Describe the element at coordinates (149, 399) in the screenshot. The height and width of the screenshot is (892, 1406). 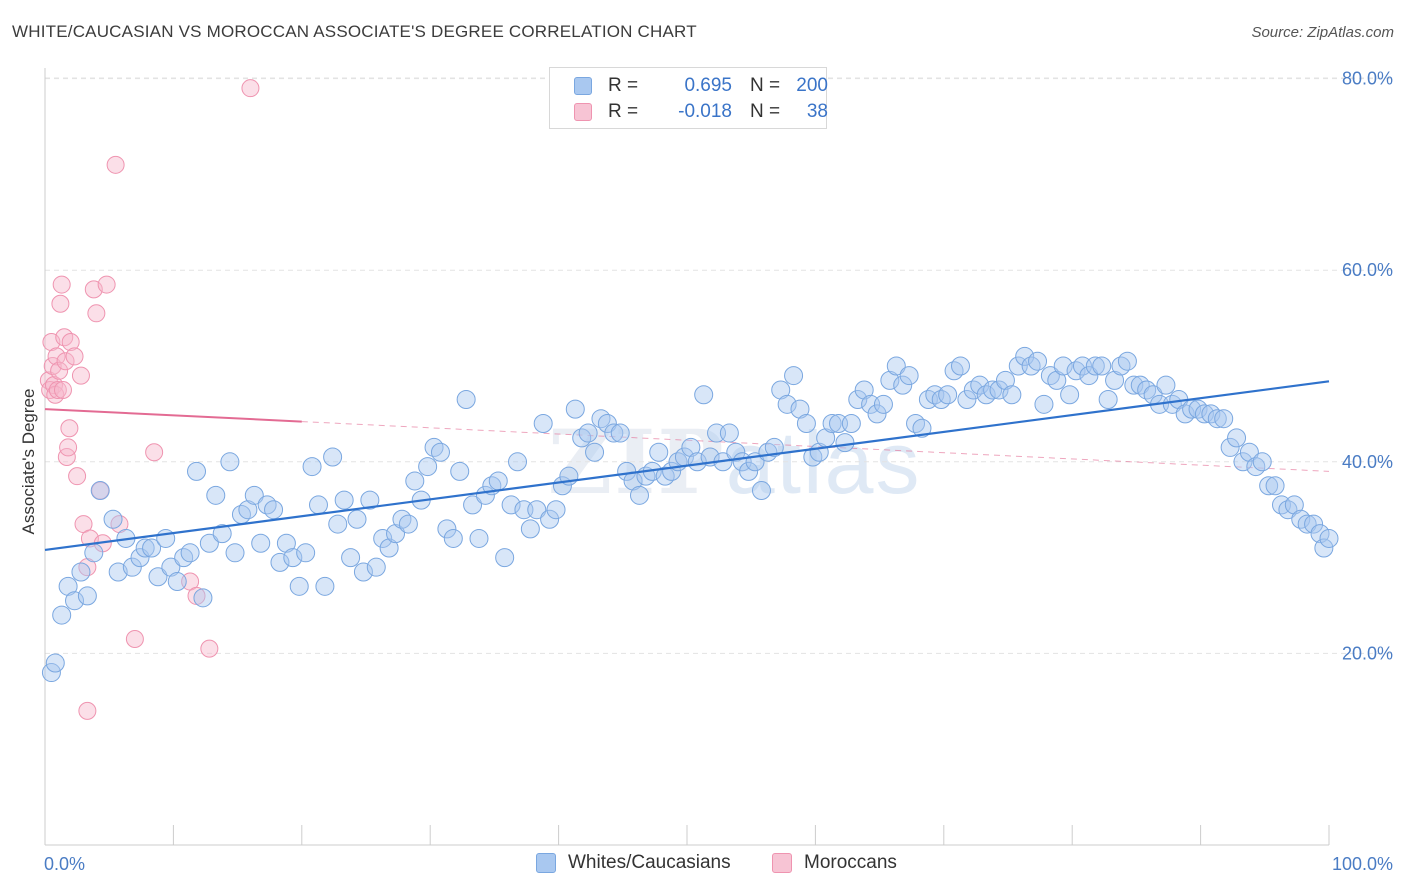
I see `moroccan-points` at that location.